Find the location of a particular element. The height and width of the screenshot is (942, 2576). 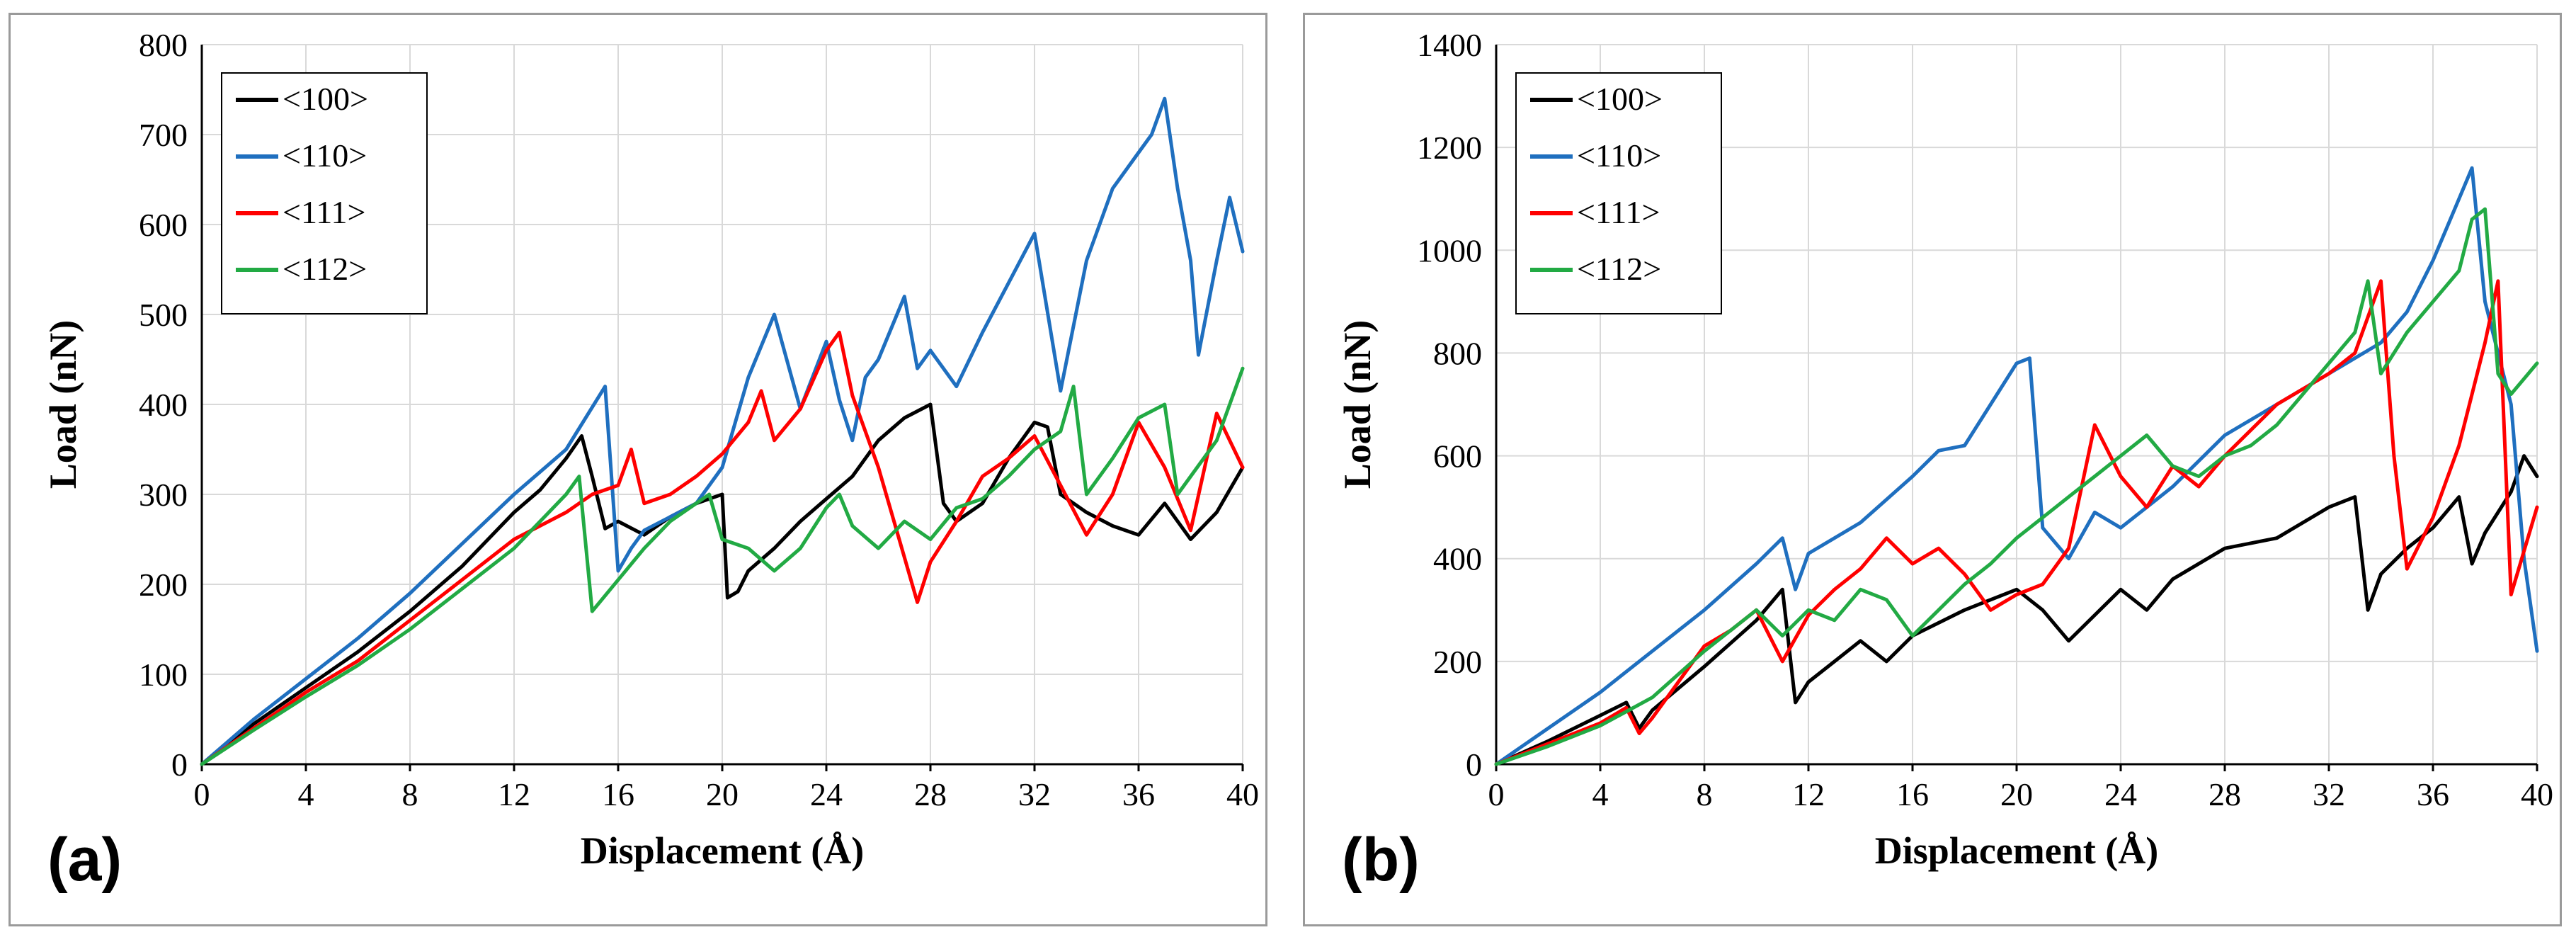

y-axis-label-b: Load (nN) is located at coordinates (1358, 404).